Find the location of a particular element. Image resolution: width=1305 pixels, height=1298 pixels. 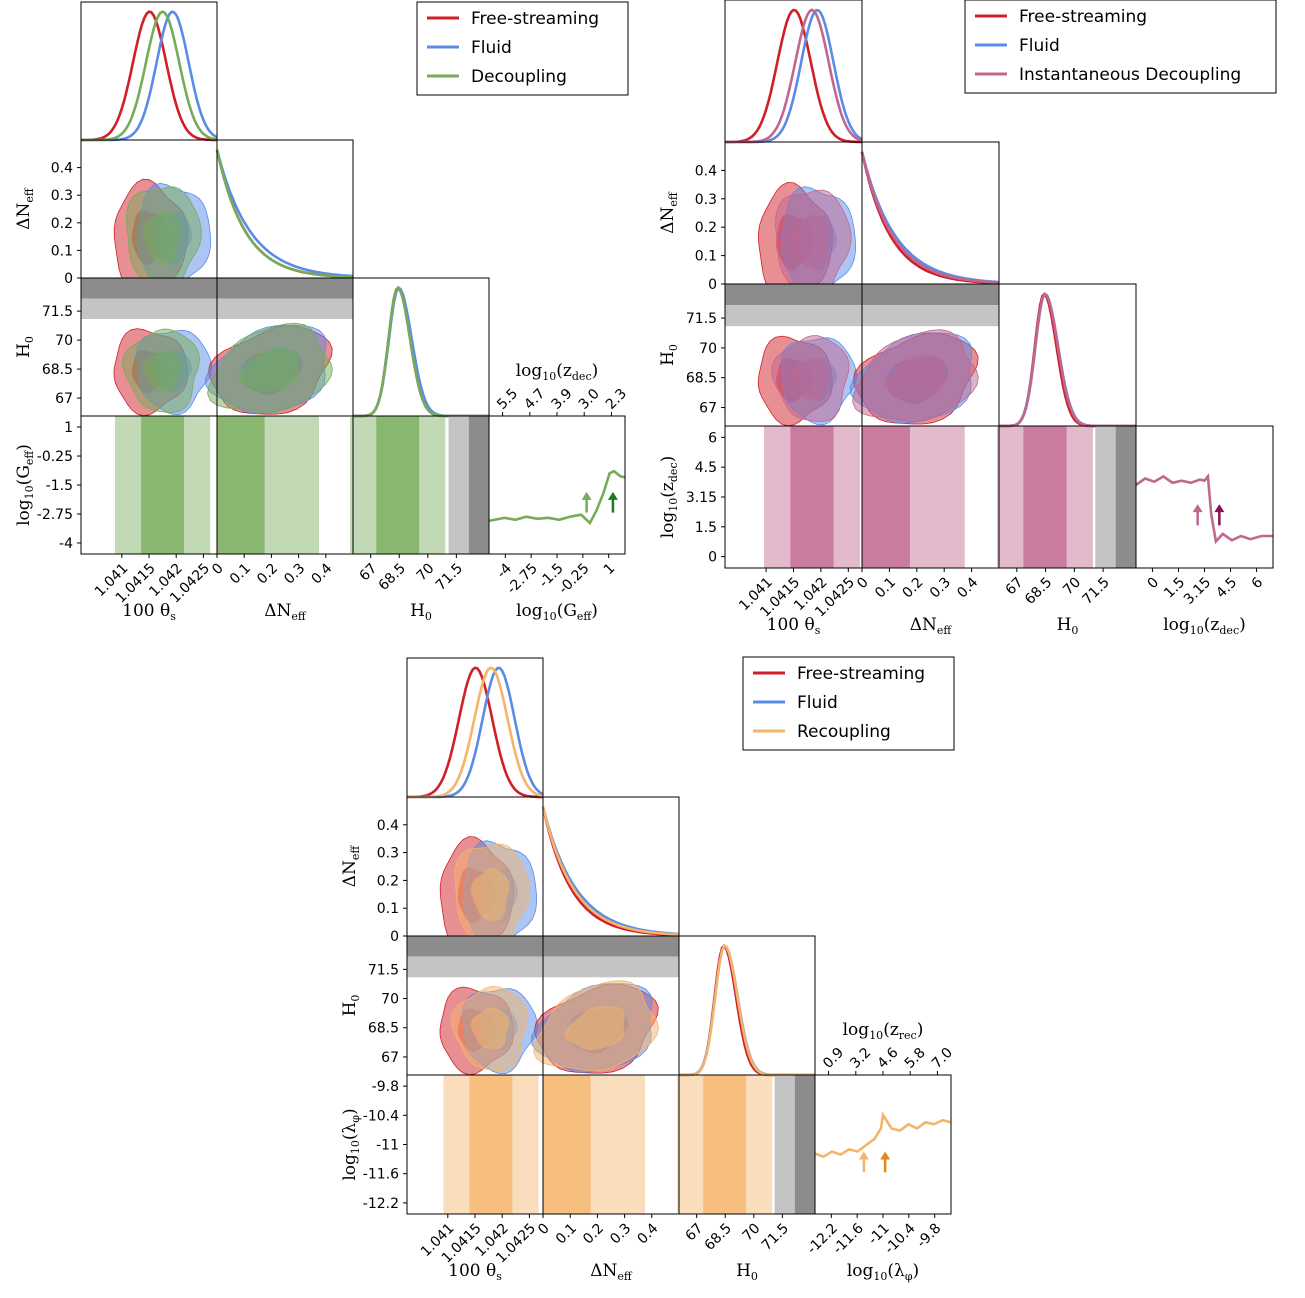

panel-neff-vs-theta is located at coordinates (475, 874).